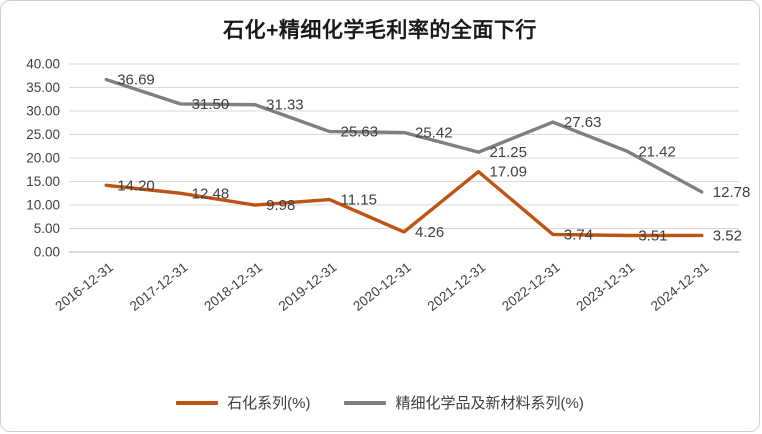 Image resolution: width=762 pixels, height=434 pixels. I want to click on svg-text: 12.78, so click(732, 192).